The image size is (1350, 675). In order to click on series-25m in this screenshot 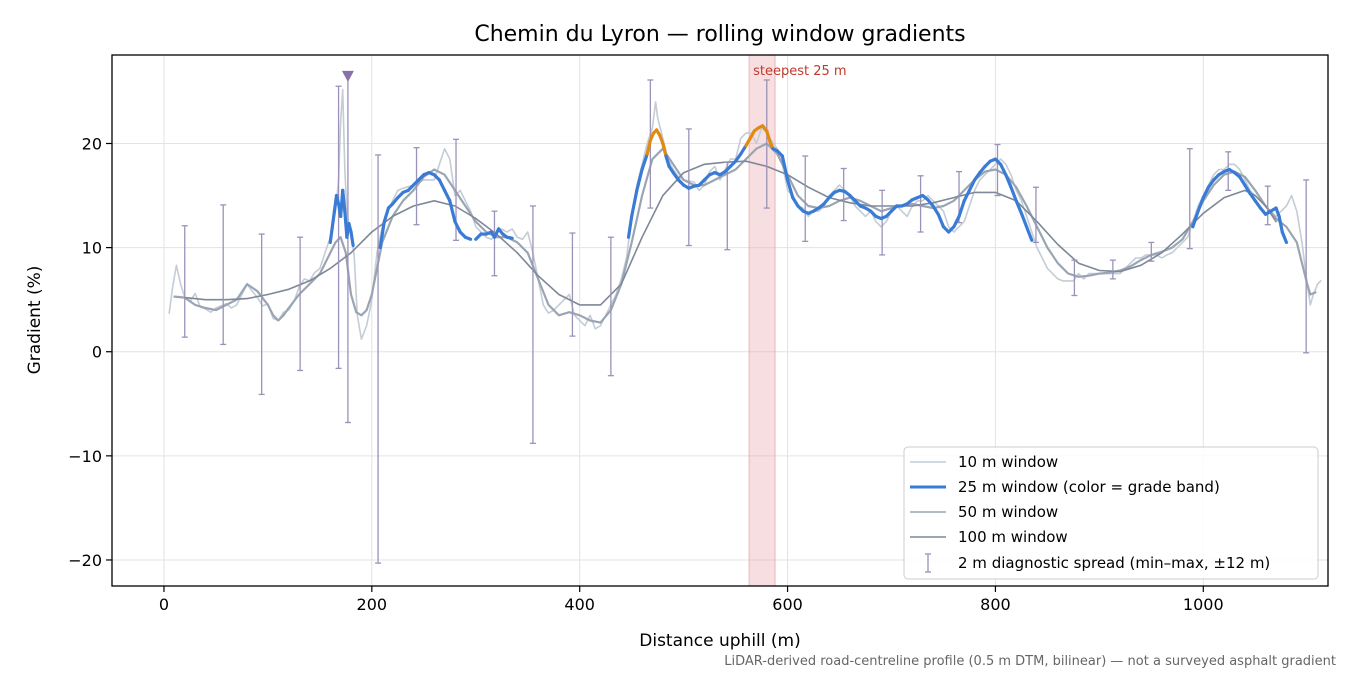, I will do `click(808, 187)`.